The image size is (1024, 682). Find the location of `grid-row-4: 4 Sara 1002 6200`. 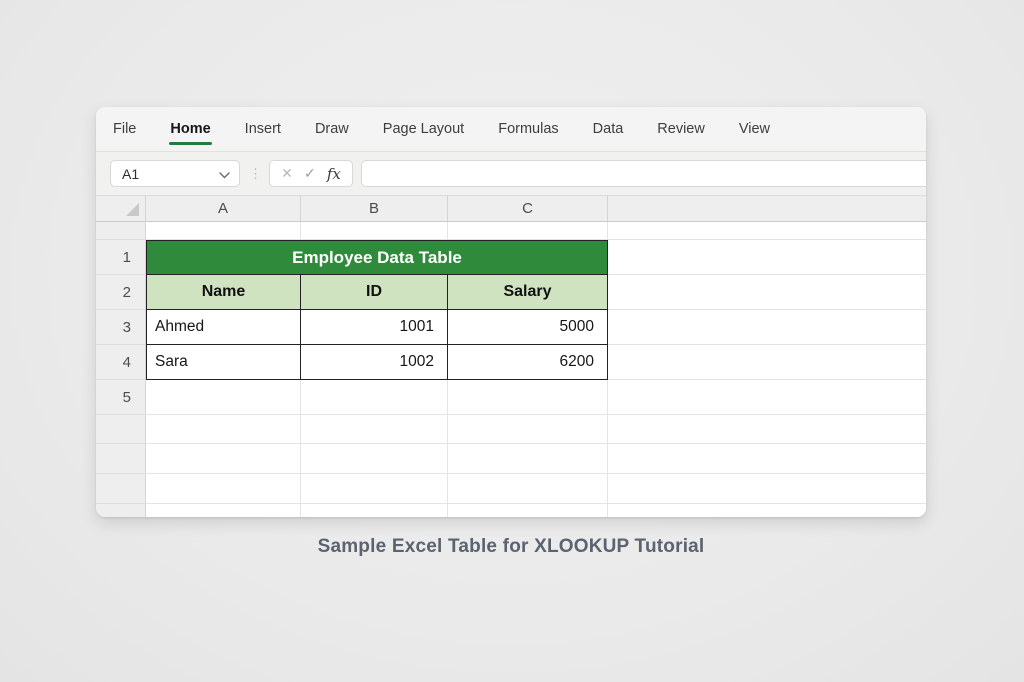

grid-row-4: 4 Sara 1002 6200 is located at coordinates (511, 362).